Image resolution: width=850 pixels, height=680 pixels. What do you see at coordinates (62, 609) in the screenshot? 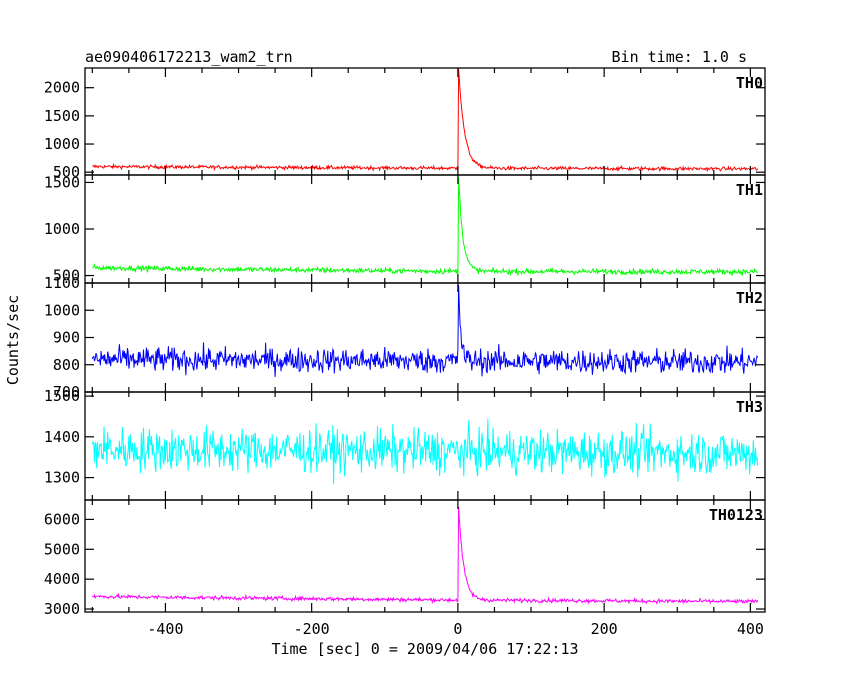
I see `y-tick-label: 3000` at bounding box center [62, 609].